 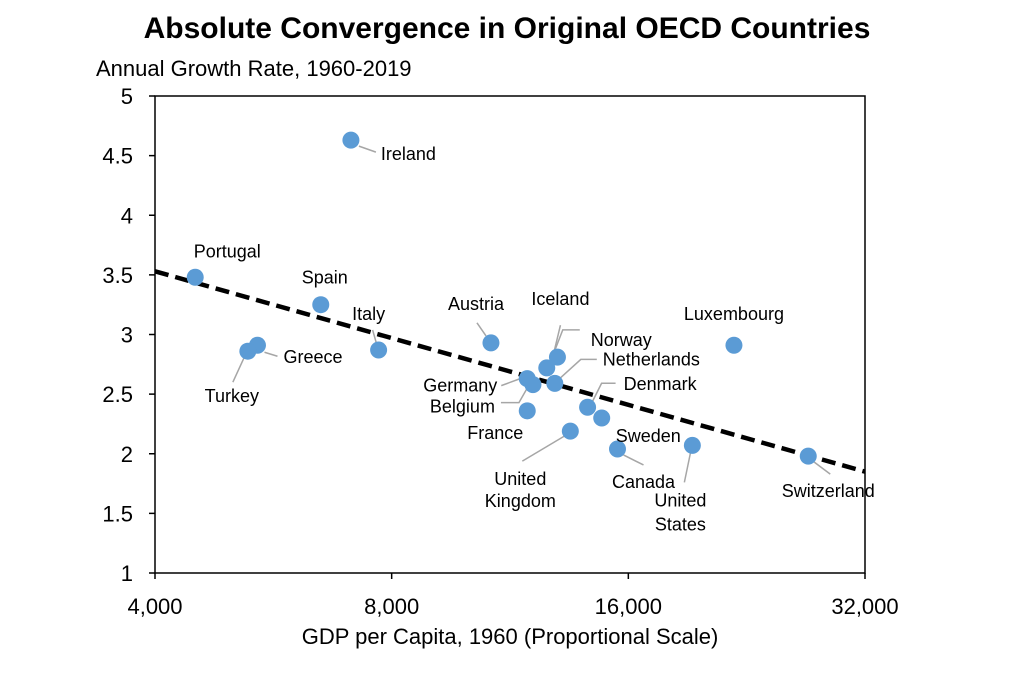 I want to click on point-label: Spain, so click(x=325, y=278).